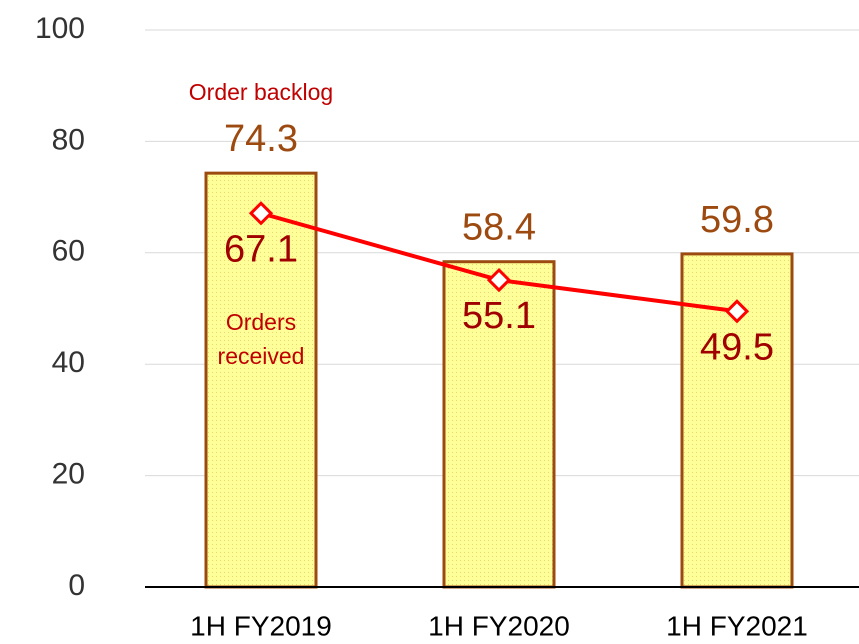 The image size is (859, 644). Describe the element at coordinates (261, 249) in the screenshot. I see `line-value-label: 67.1` at that location.